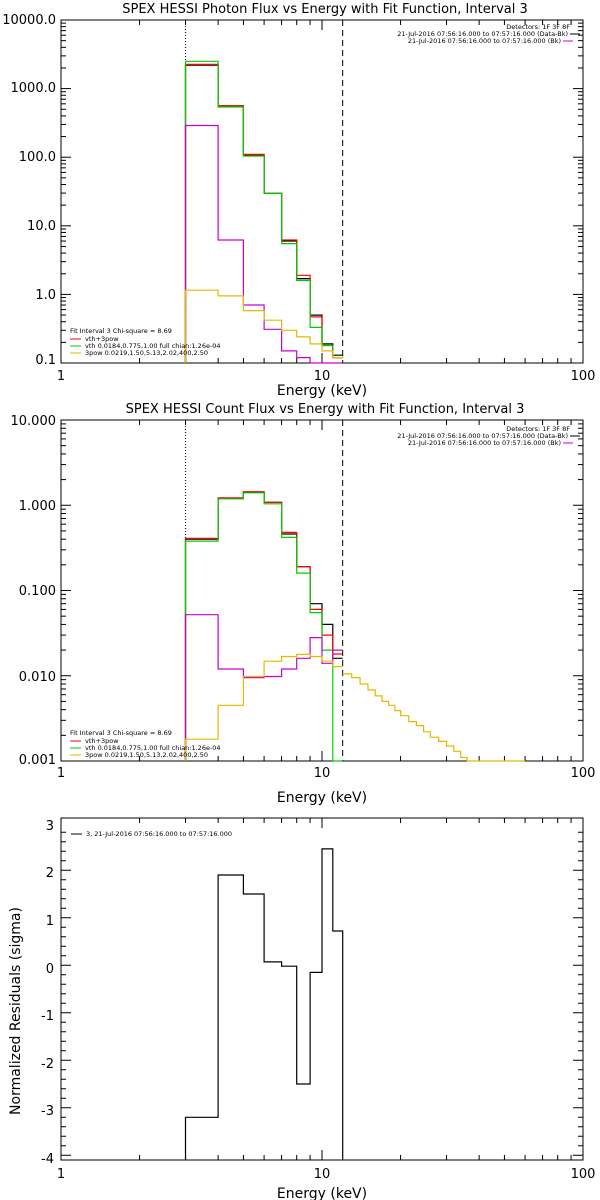  Describe the element at coordinates (434, 717) in the screenshot. I see `3pow-tail-histogram` at that location.